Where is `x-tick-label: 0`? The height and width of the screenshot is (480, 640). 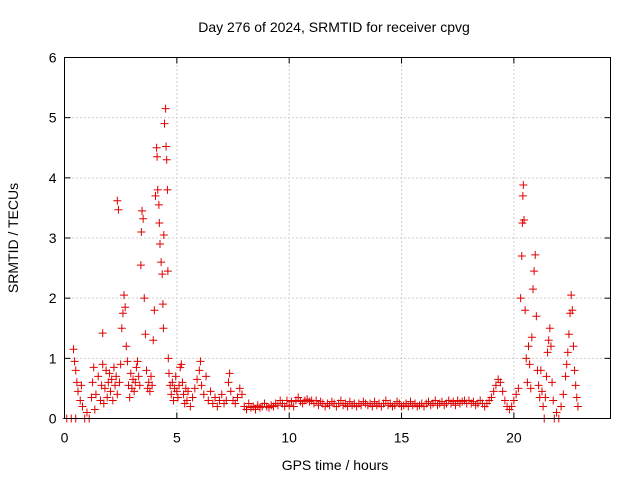
x-tick-label: 0 is located at coordinates (65, 438).